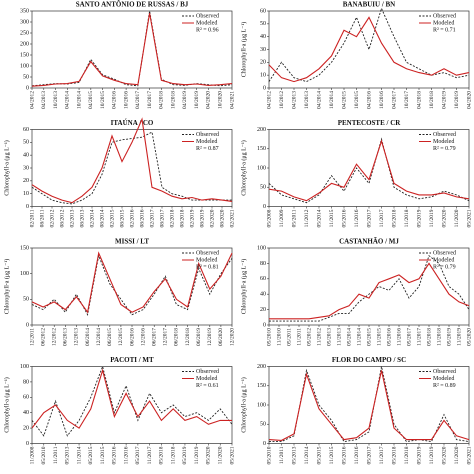 Image resolution: width=474 pixels, height=474 pixels. What do you see at coordinates (132, 360) in the screenshot?
I see `chart-title: PACOTI / MT` at bounding box center [132, 360].